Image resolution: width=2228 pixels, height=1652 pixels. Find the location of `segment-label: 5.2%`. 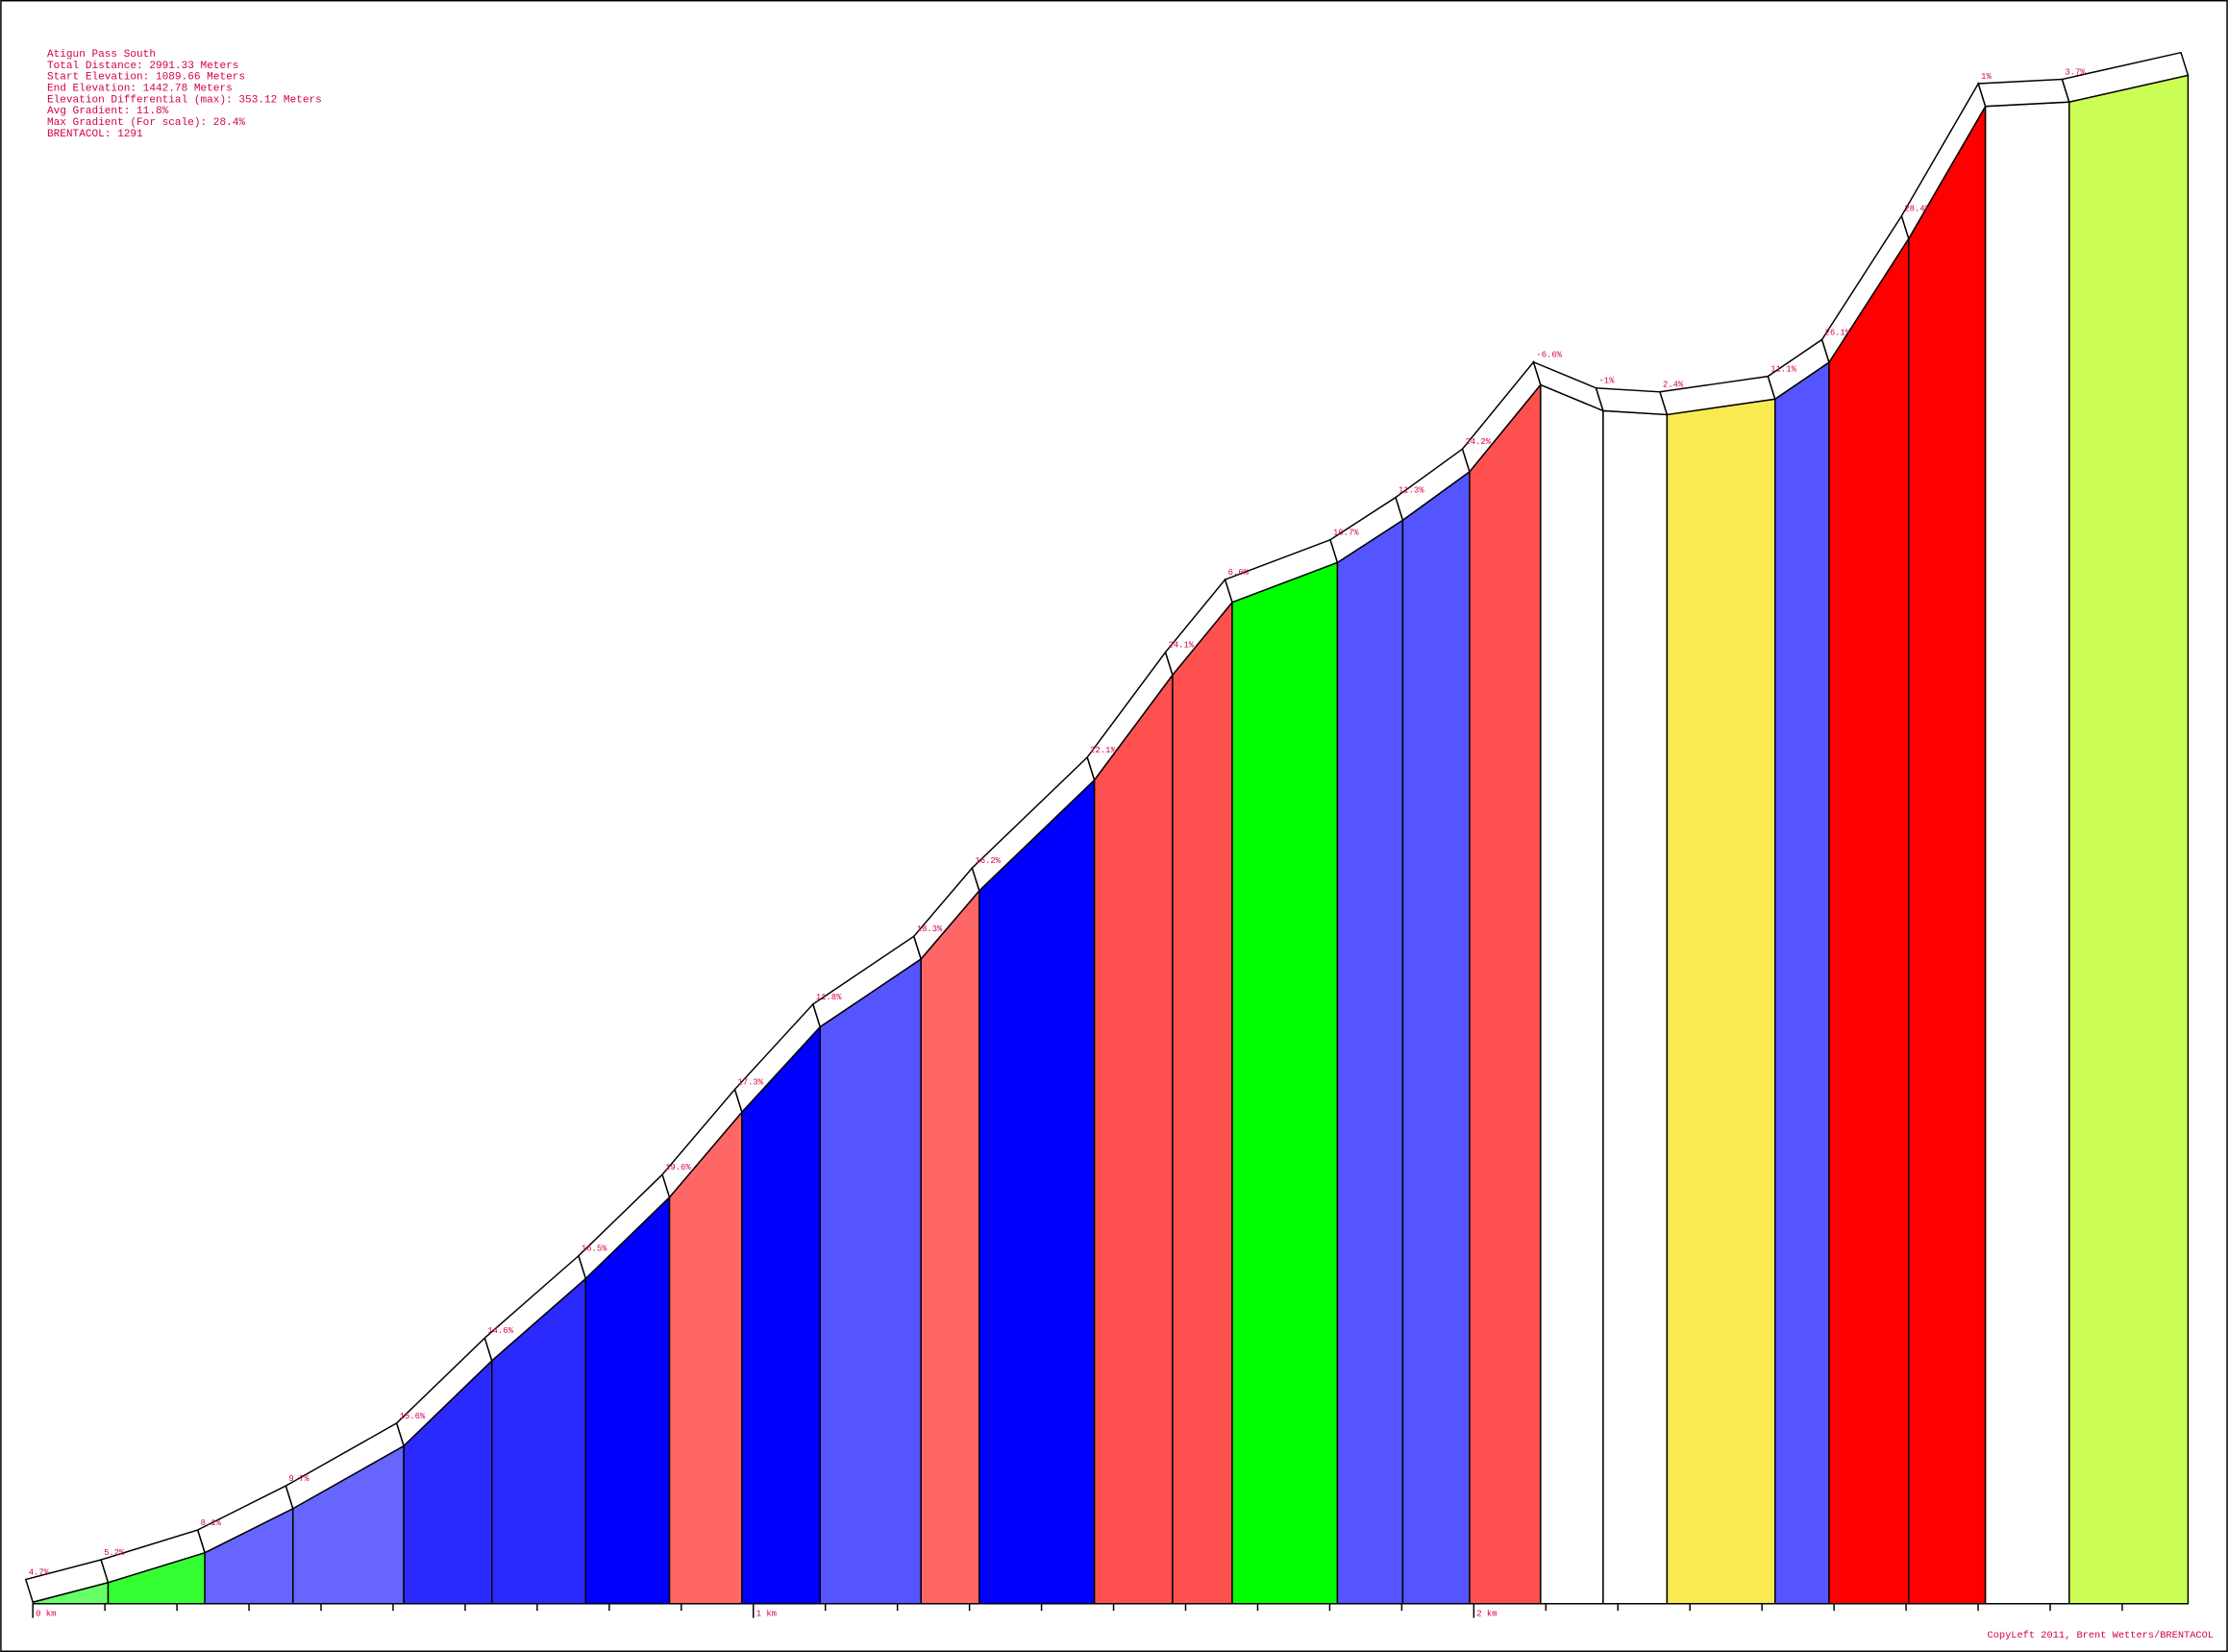

segment-label: 5.2% is located at coordinates (114, 1553).